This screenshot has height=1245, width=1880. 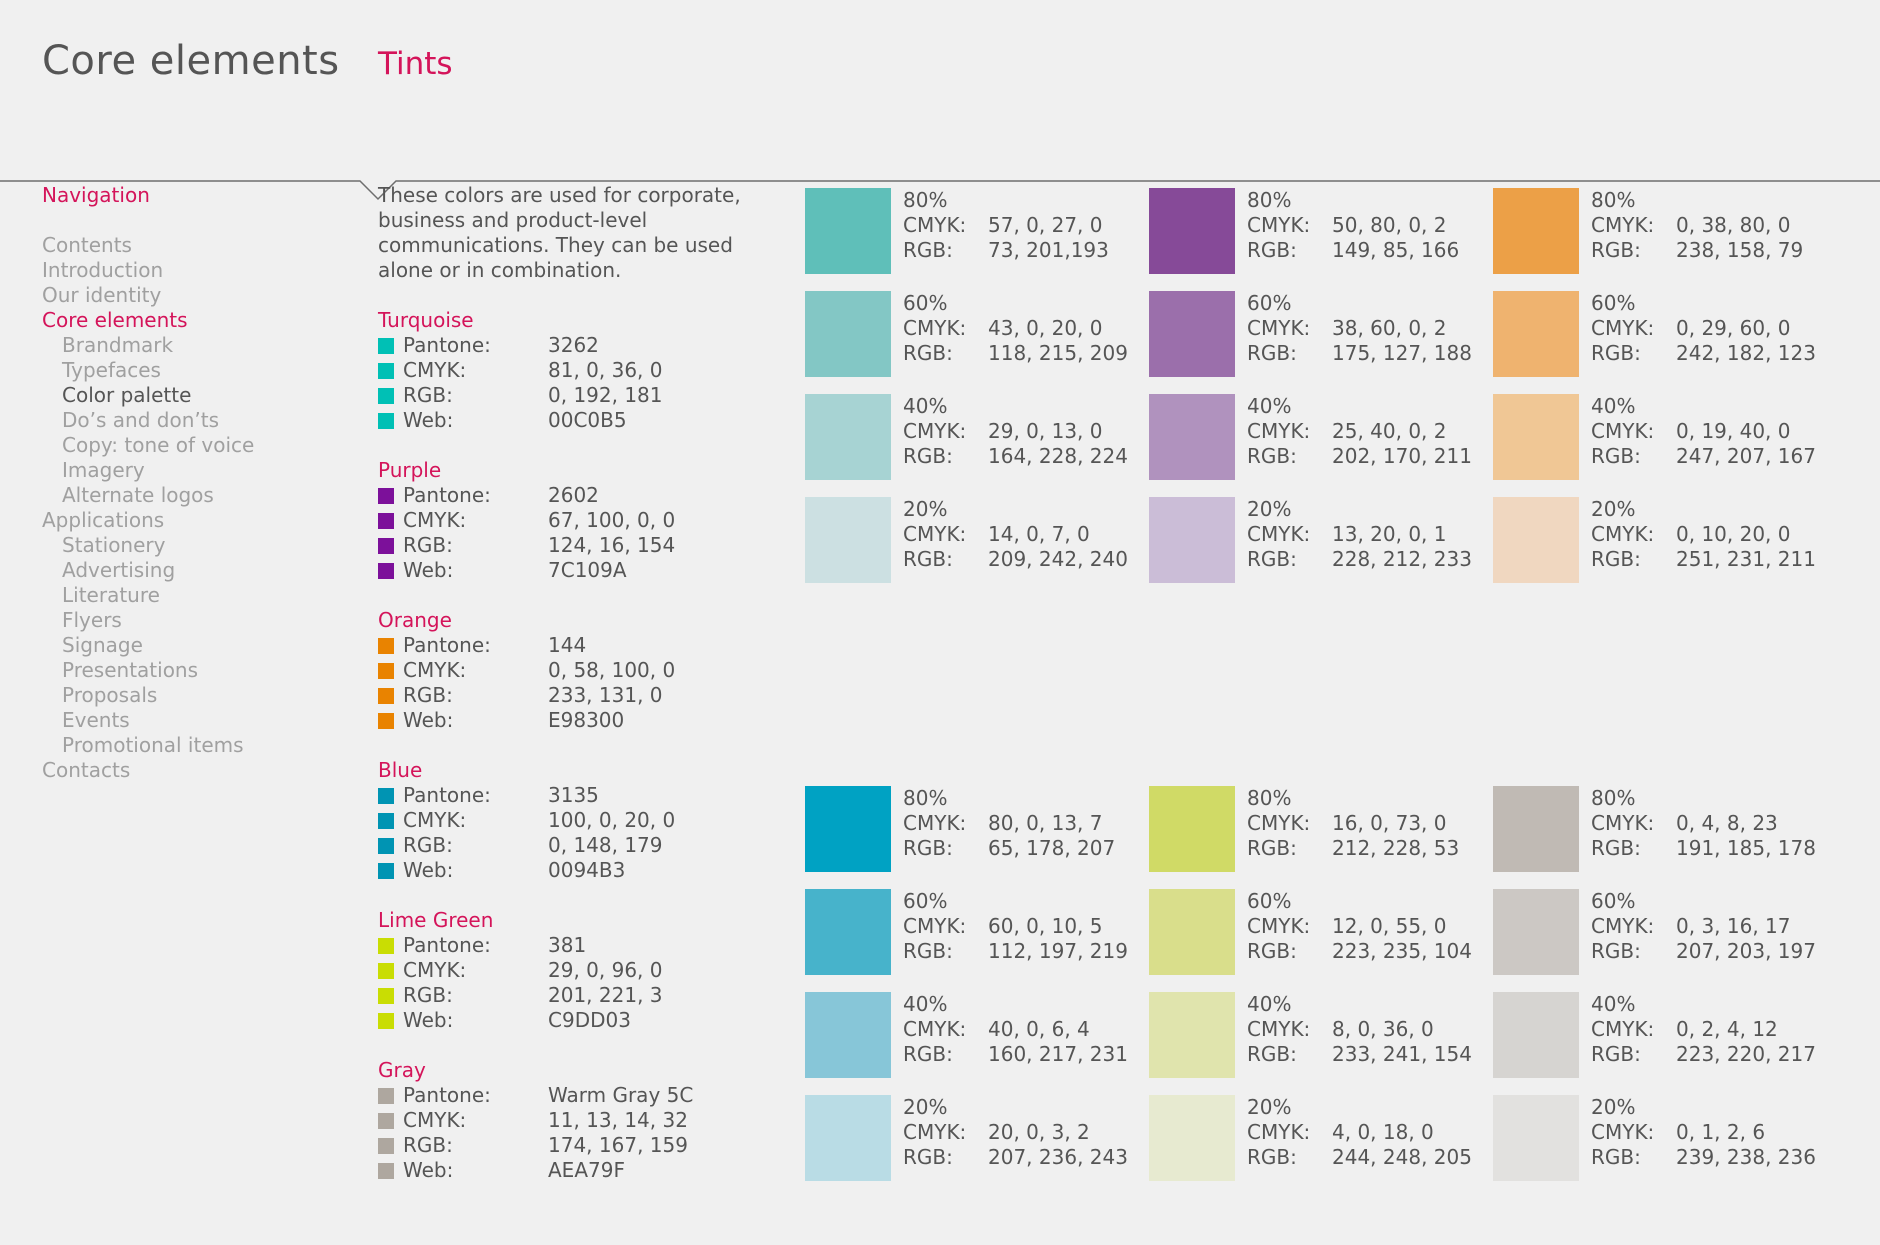 What do you see at coordinates (1015, 456) in the screenshot?
I see `tint-rgb-line: RGB: 164, 228, 224` at bounding box center [1015, 456].